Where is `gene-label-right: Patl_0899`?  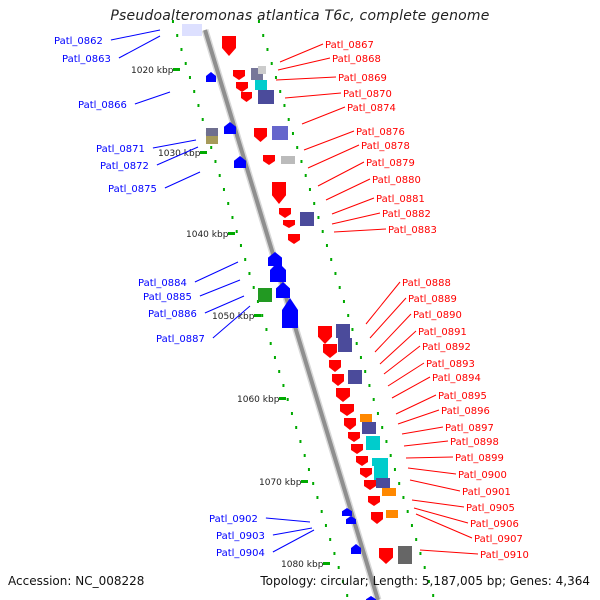 gene-label-right: Patl_0899 is located at coordinates (479, 458).